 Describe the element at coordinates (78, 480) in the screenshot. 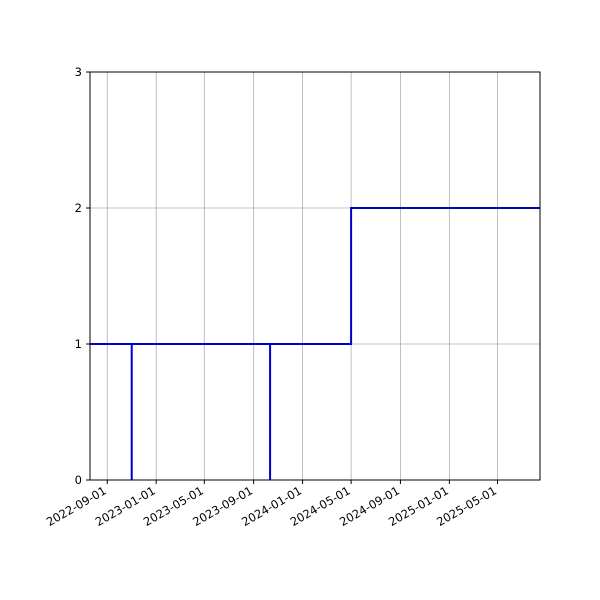

I see `y-tick-label-0: 0` at that location.